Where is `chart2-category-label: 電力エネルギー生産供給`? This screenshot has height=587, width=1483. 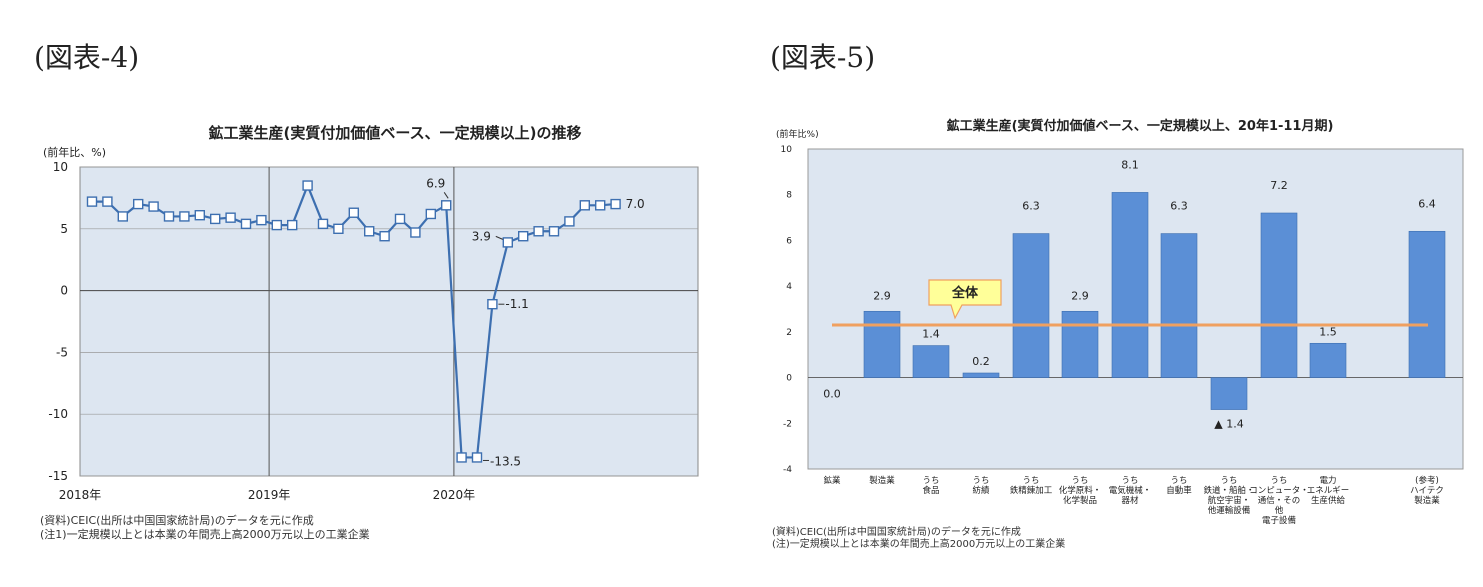
chart2-category-label: 電力エネルギー生産供給 is located at coordinates (1328, 490).